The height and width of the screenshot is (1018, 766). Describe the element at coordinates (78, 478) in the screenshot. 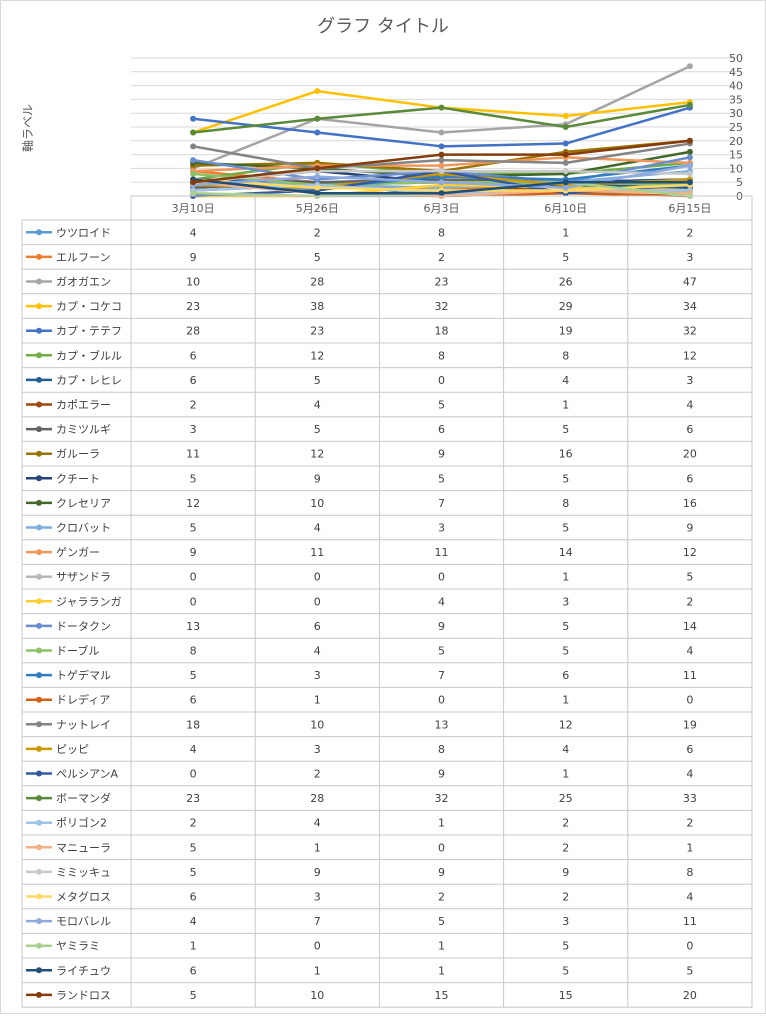

I see `legend-series-name: クチート` at that location.